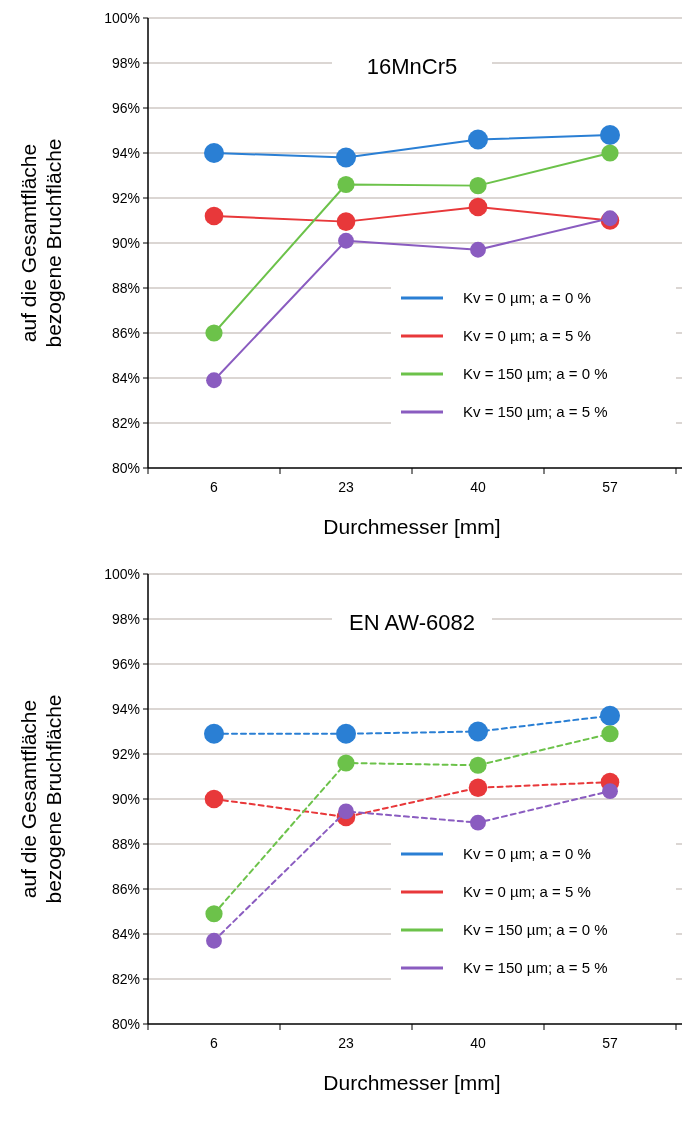  Describe the element at coordinates (412, 66) in the screenshot. I see `text: 16MnCr5` at that location.